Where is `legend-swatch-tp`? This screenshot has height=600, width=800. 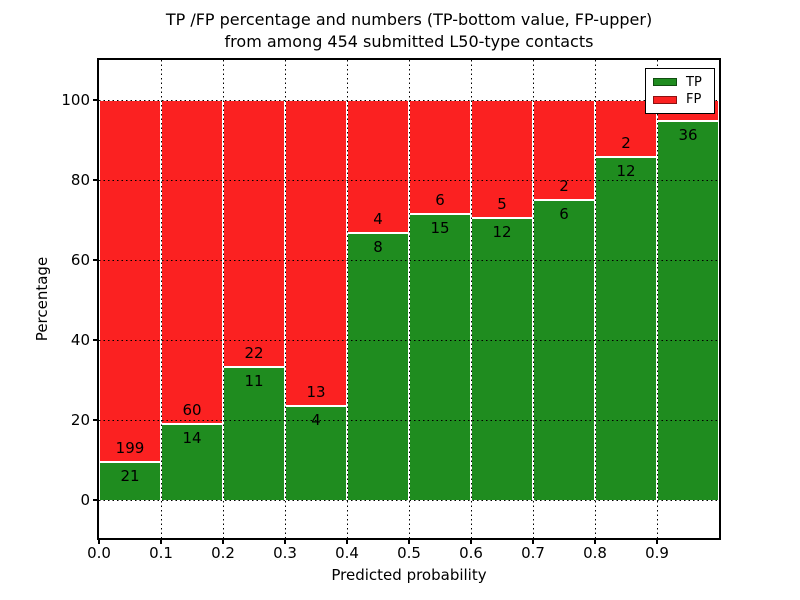
legend-swatch-tp is located at coordinates (665, 82).